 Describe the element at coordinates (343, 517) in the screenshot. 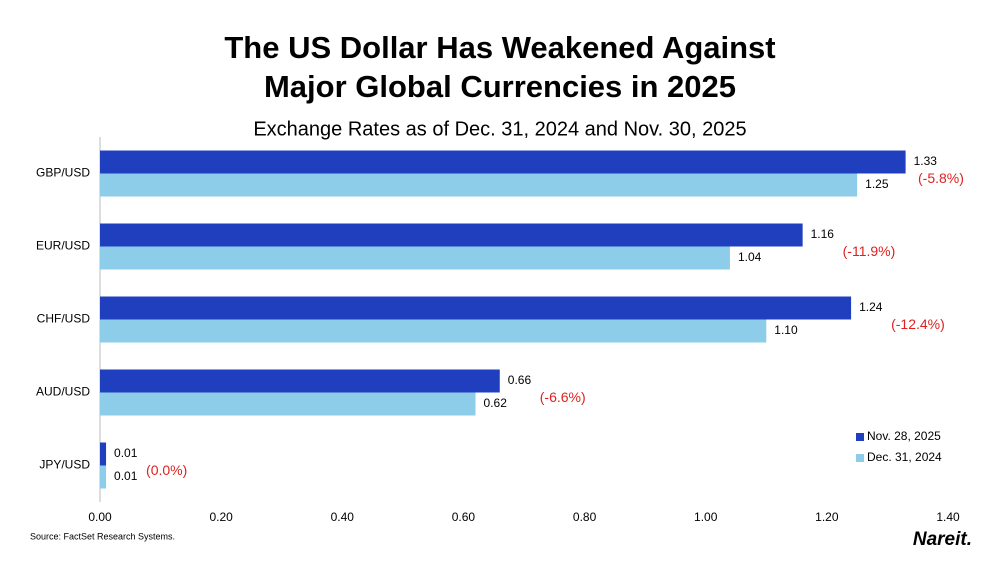

I see `x-tick-label: 0.40` at that location.